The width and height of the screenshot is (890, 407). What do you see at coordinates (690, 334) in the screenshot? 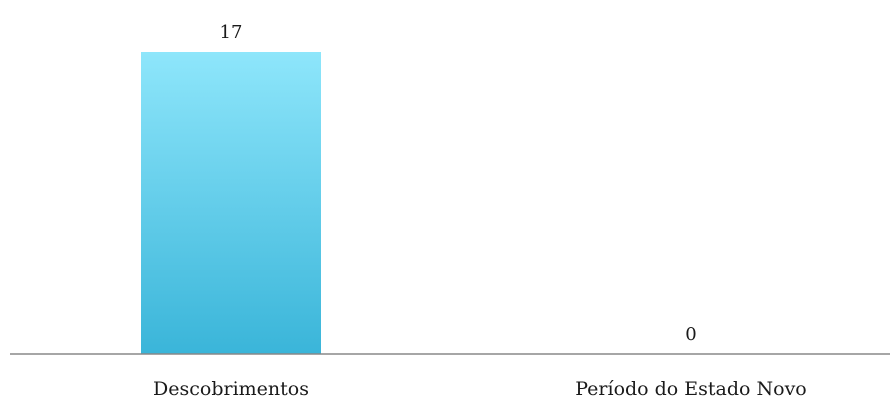
I see `data-label-periodo-do-estado-novo: 0` at bounding box center [690, 334].